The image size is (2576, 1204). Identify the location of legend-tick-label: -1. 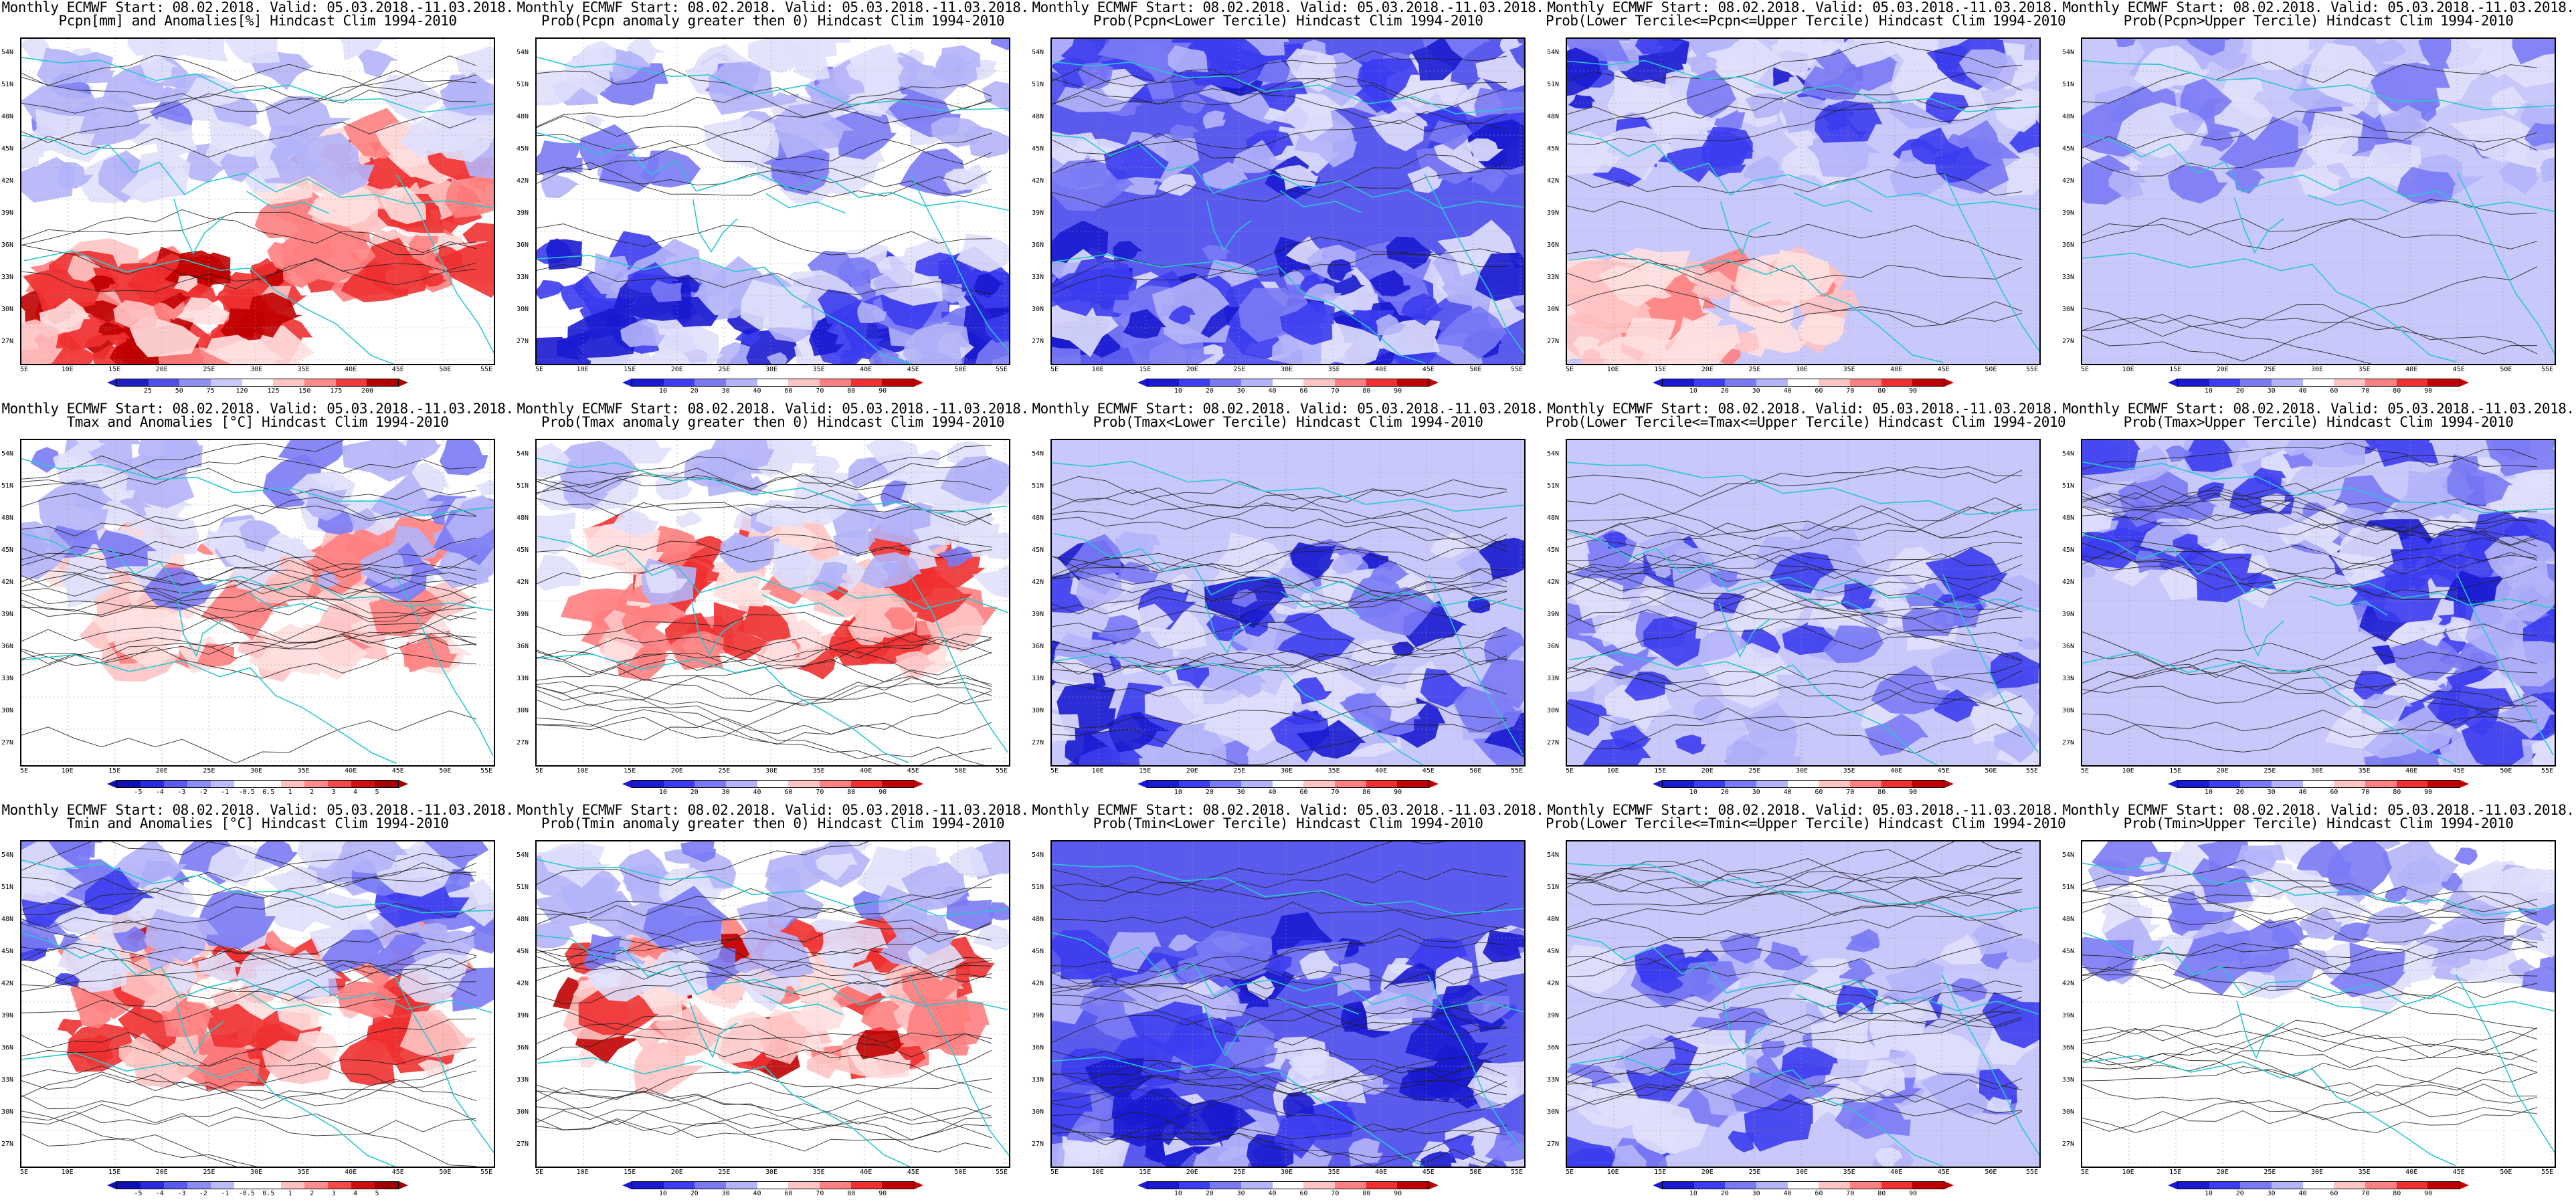
(225, 1193).